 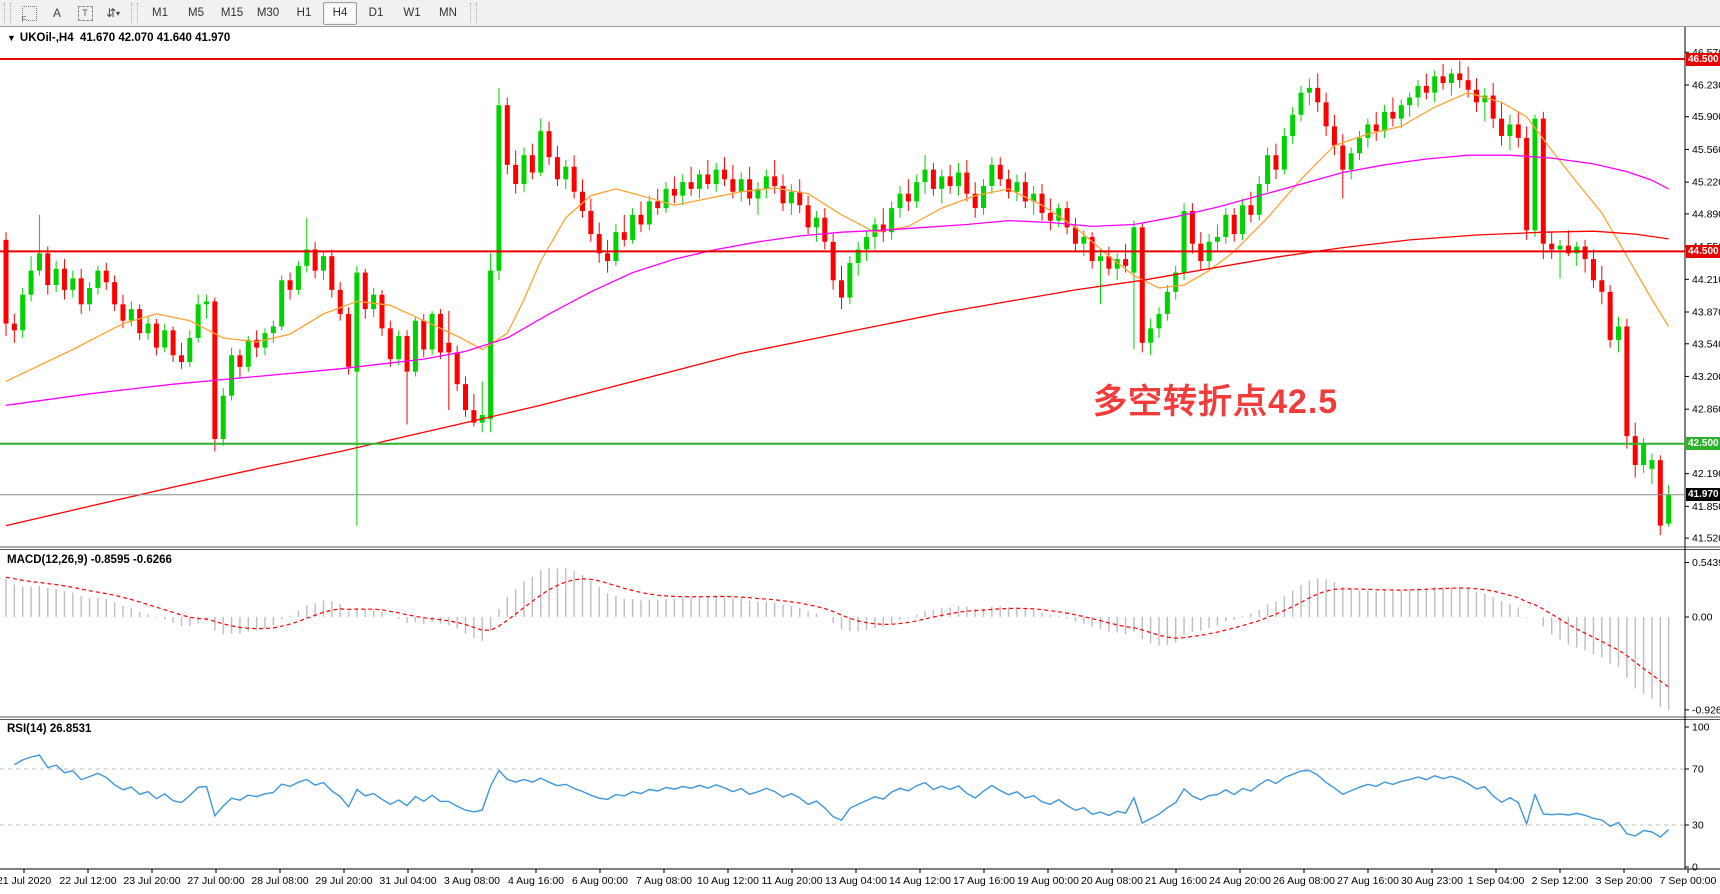 I want to click on text-label-tool-button: T, so click(x=85, y=13).